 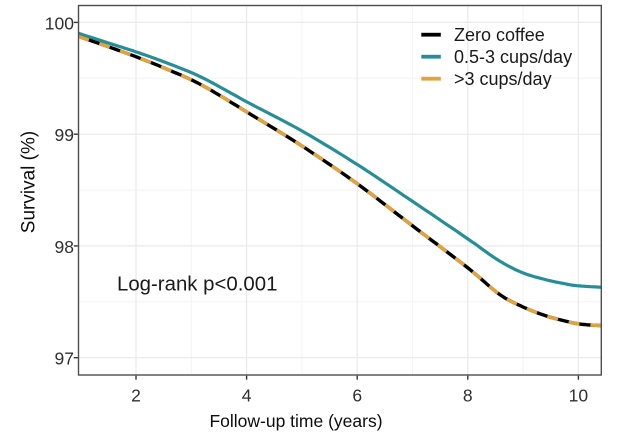 I want to click on svg-text: 6, so click(x=357, y=395).